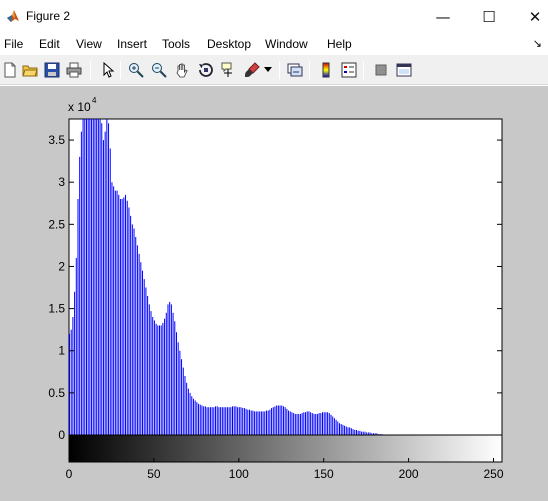 The width and height of the screenshot is (548, 501). Describe the element at coordinates (49, 44) in the screenshot. I see `menu-edit: Edit` at that location.